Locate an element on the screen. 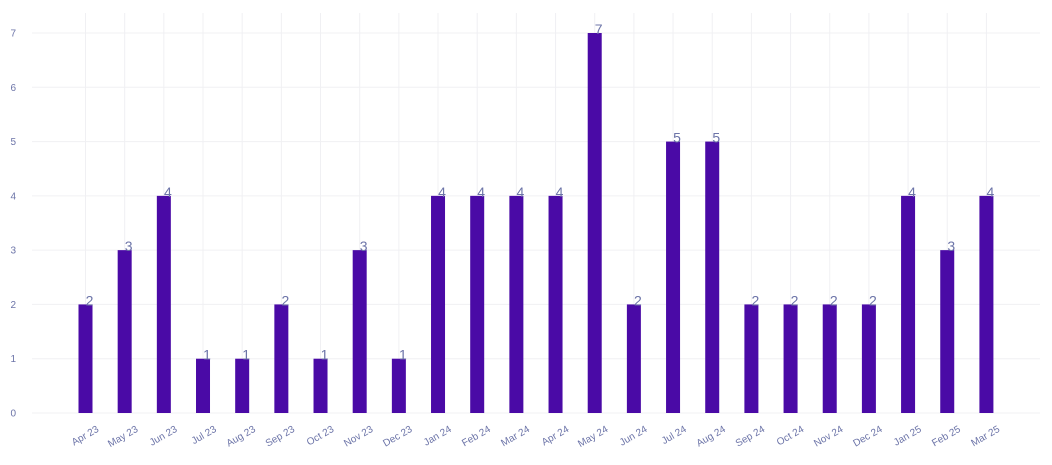  x-tick-label: Dec 24 is located at coordinates (867, 437).